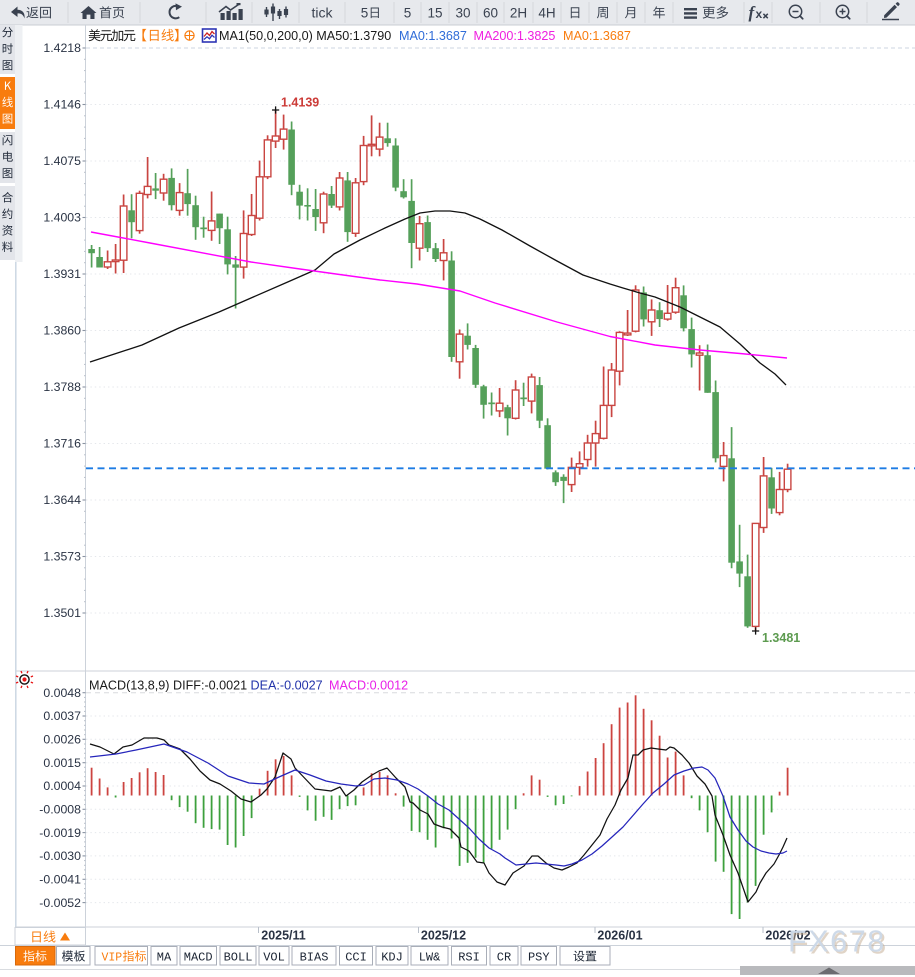 Image resolution: width=915 pixels, height=977 pixels. What do you see at coordinates (434, 13) in the screenshot?
I see `svg-text: 15` at bounding box center [434, 13].